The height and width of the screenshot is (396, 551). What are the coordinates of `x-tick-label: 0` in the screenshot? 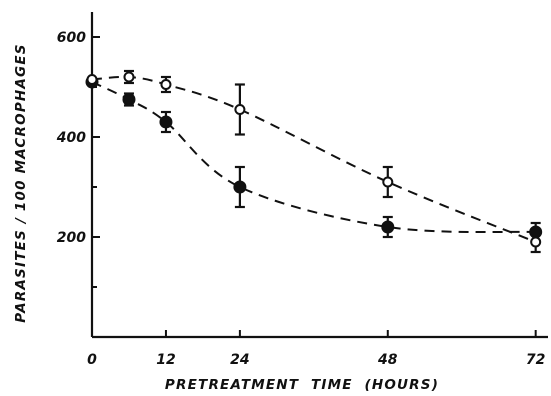 It's located at (92, 360).